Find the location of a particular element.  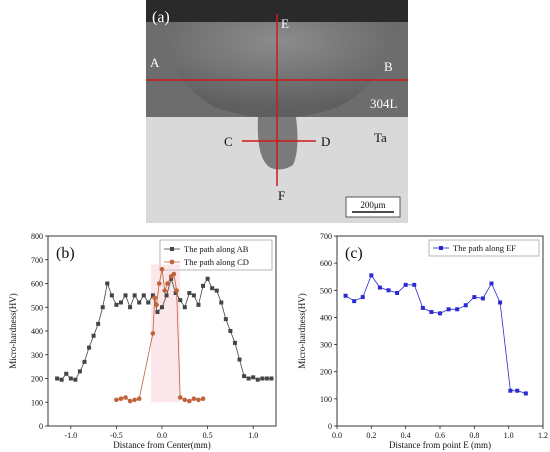

plot-c-legend-ef-label: The path along EF is located at coordinates (484, 248).